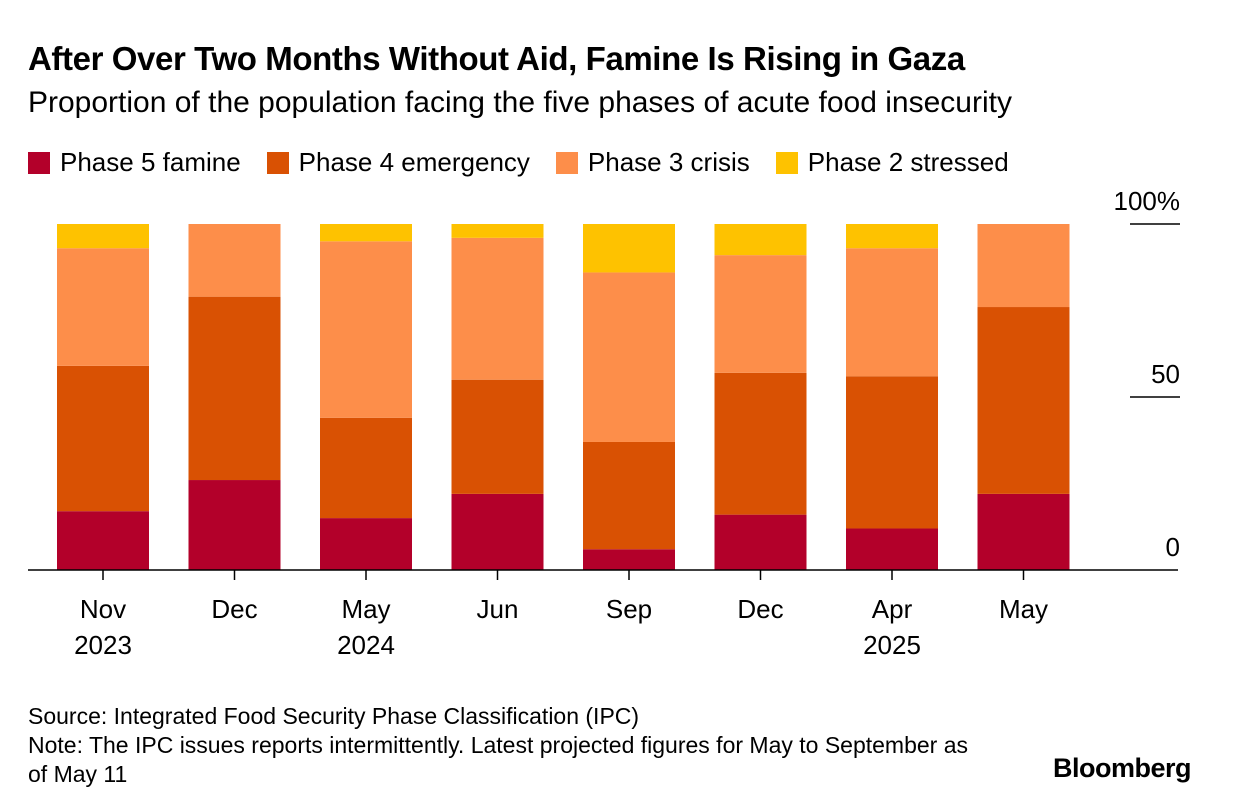 This screenshot has height=812, width=1233. What do you see at coordinates (103, 609) in the screenshot?
I see `x-tick-label: Nov` at bounding box center [103, 609].